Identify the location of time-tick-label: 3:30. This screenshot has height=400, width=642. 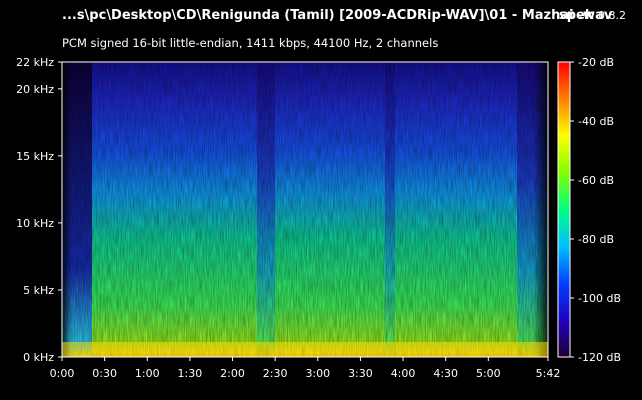
(360, 373).